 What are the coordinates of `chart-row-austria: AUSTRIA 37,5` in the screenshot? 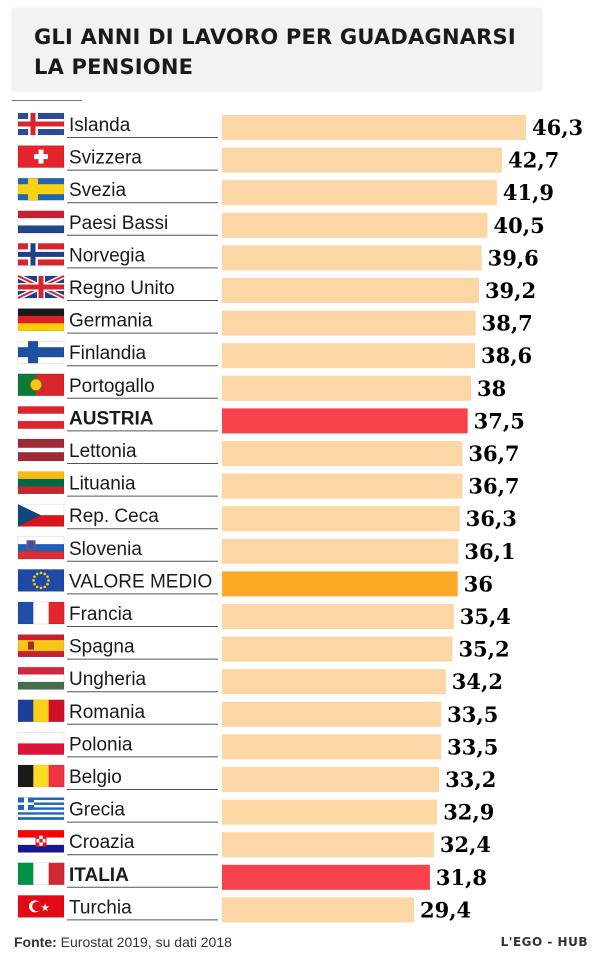 It's located at (271, 420).